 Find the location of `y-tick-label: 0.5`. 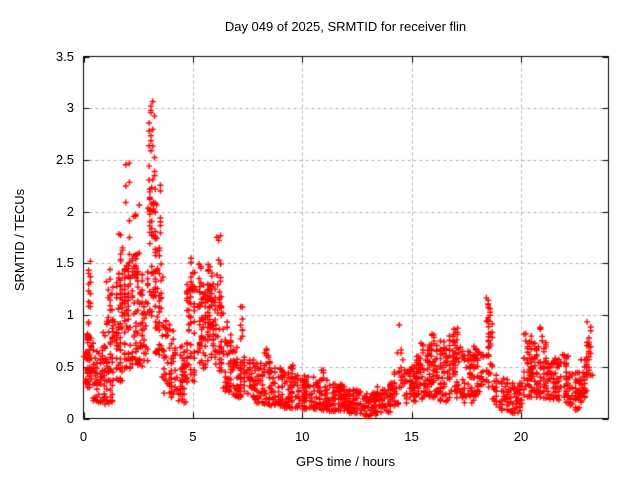

y-tick-label: 0.5 is located at coordinates (64, 366).